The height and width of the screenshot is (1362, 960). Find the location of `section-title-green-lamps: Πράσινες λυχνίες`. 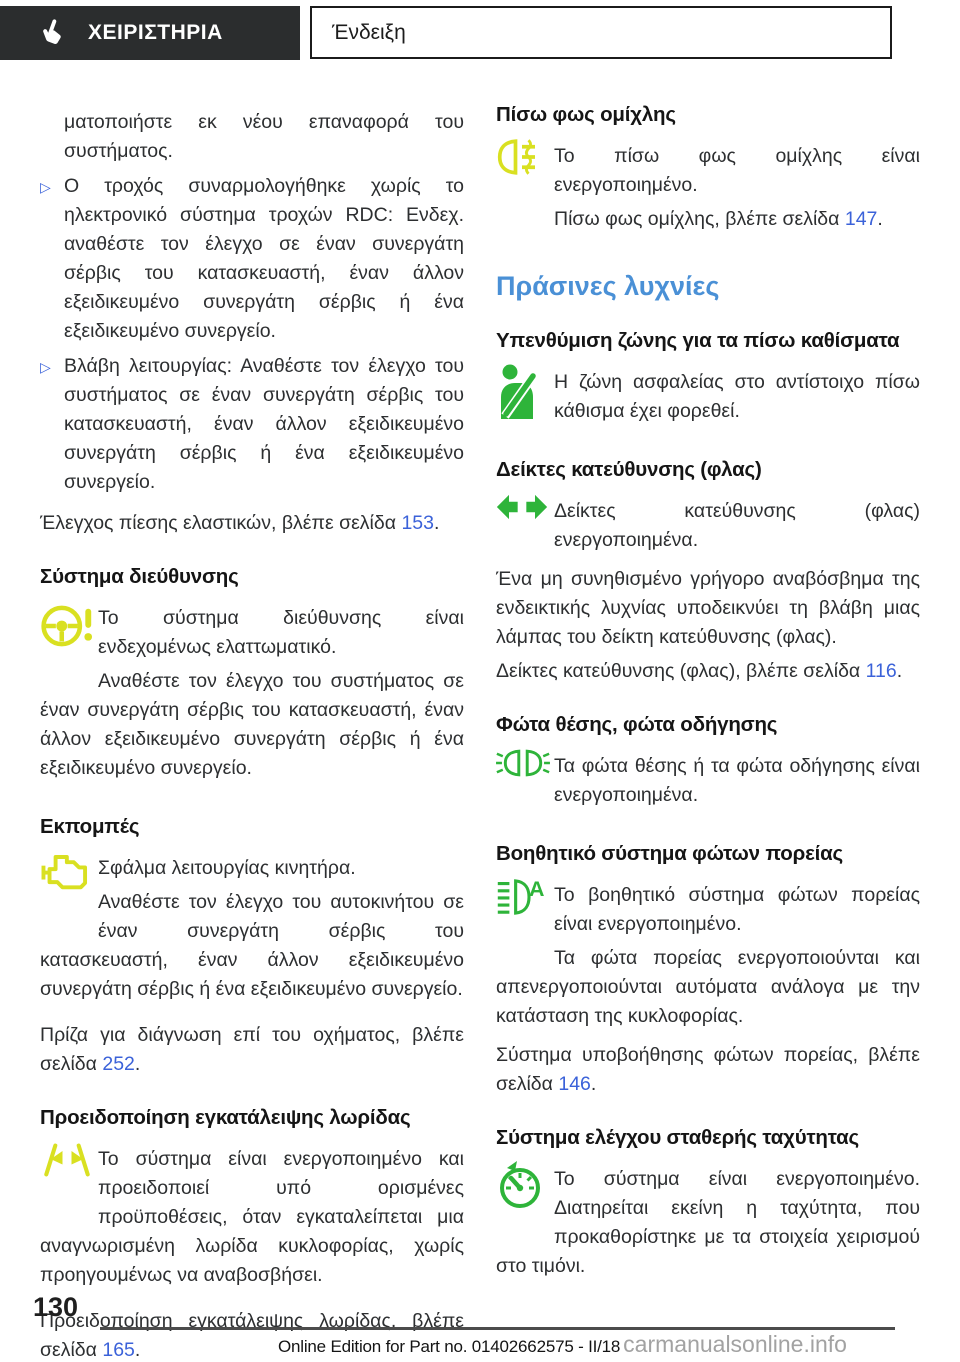

section-title-green-lamps: Πράσινες λυχνίες is located at coordinates (608, 286).